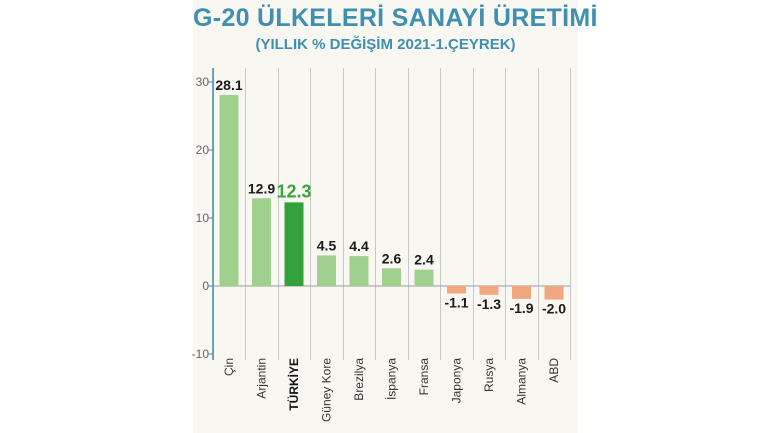 This screenshot has width=770, height=433. What do you see at coordinates (359, 379) in the screenshot?
I see `x-tick-label: Brezilya` at bounding box center [359, 379].